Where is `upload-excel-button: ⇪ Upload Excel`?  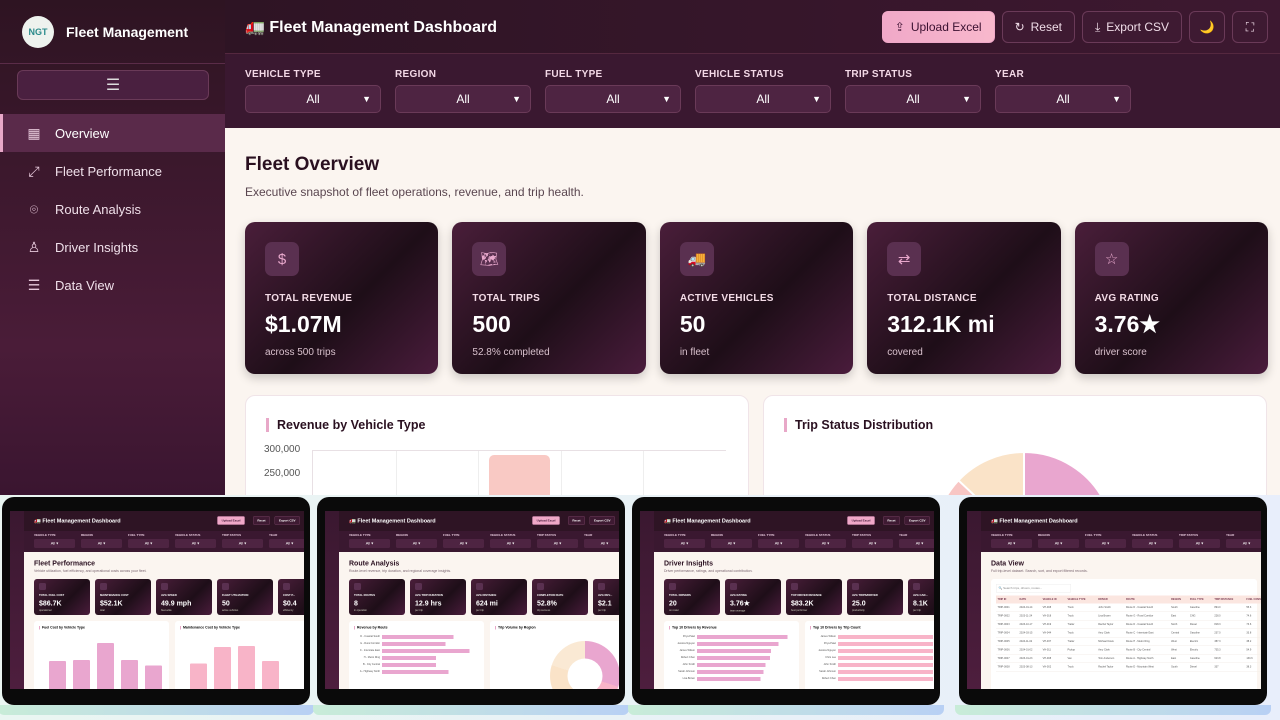
upload-excel-button: ⇪ Upload Excel is located at coordinates (938, 27).